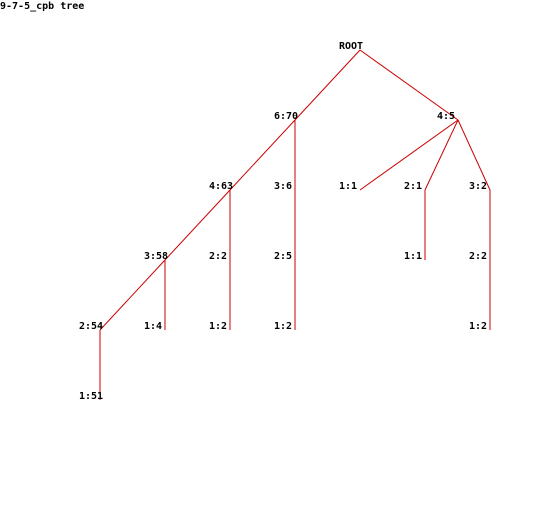 This screenshot has height=520, width=555. What do you see at coordinates (351, 46) in the screenshot?
I see `tree-node-label: ROOT` at bounding box center [351, 46].